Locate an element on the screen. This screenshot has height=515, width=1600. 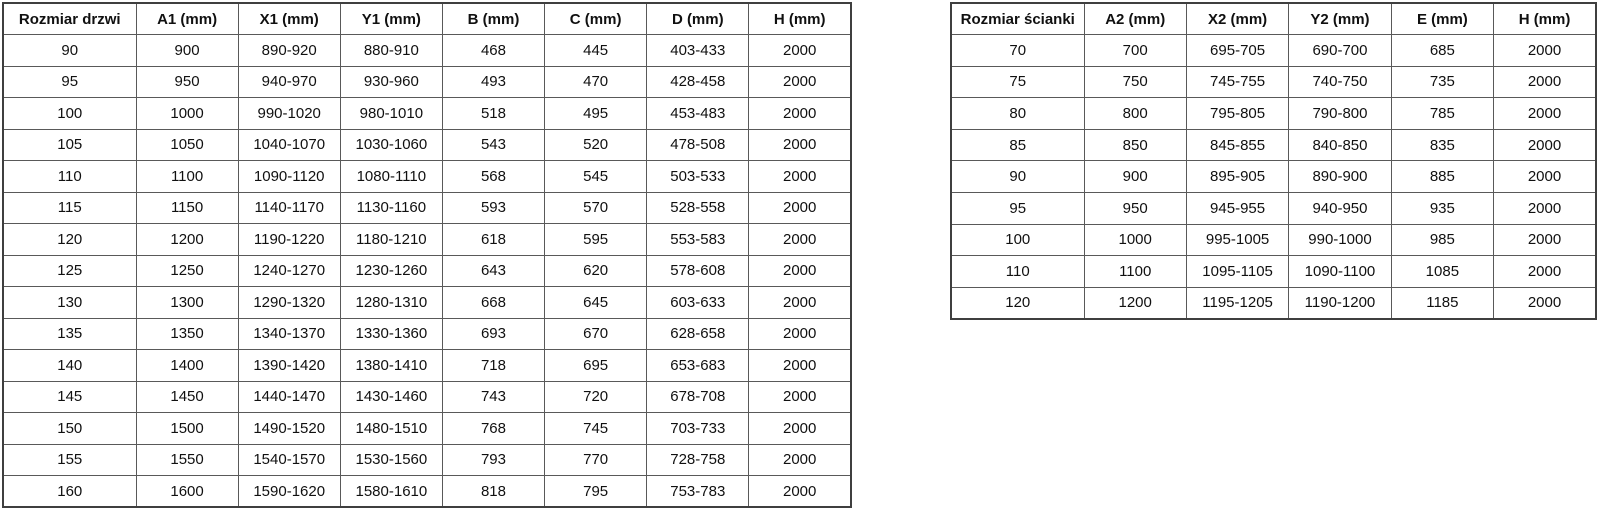
table-cell: 553-583 is located at coordinates (698, 239).